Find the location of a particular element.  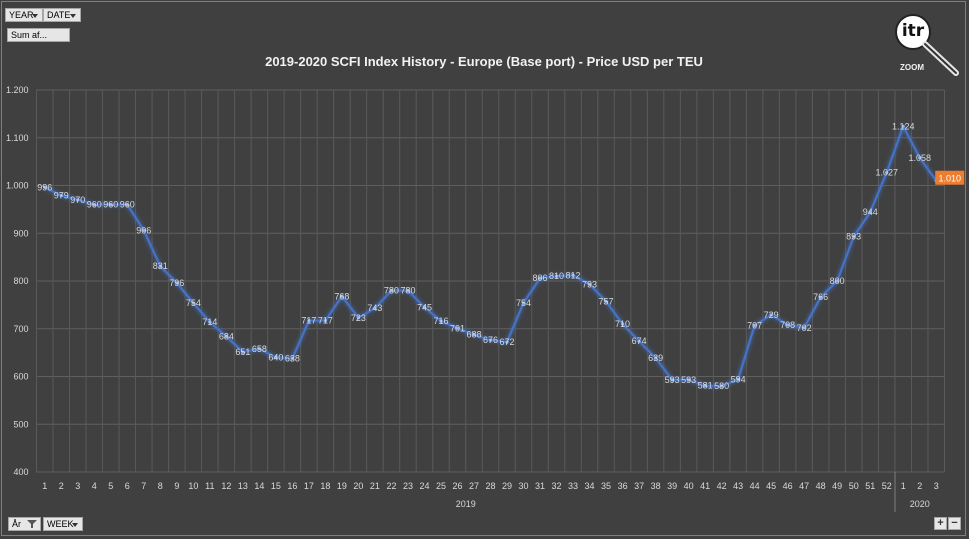

filter-icon is located at coordinates (32, 524).